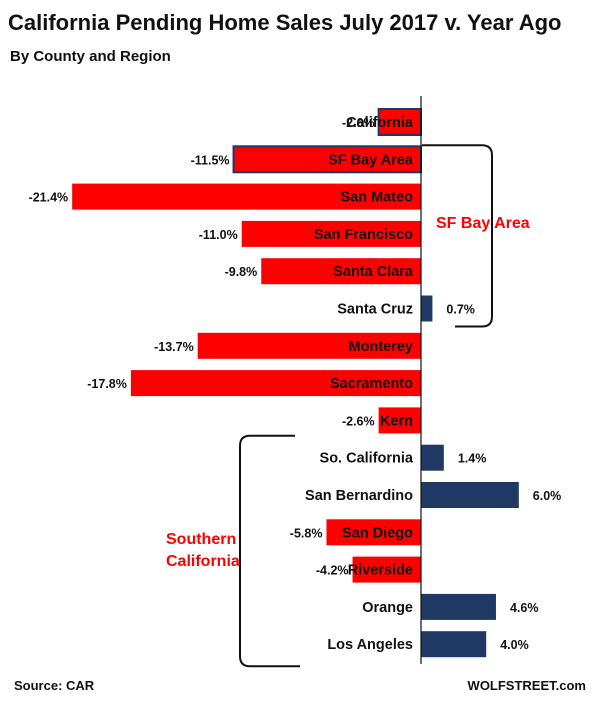  I want to click on value-label-riverside: -4.2%, so click(332, 571).